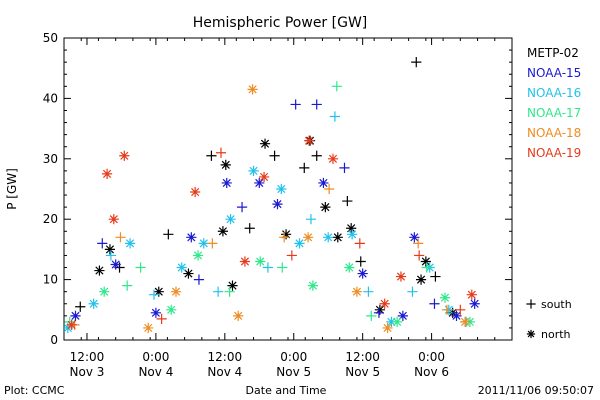  Describe the element at coordinates (554, 113) in the screenshot. I see `legend-entry: NOAA-17` at that location.